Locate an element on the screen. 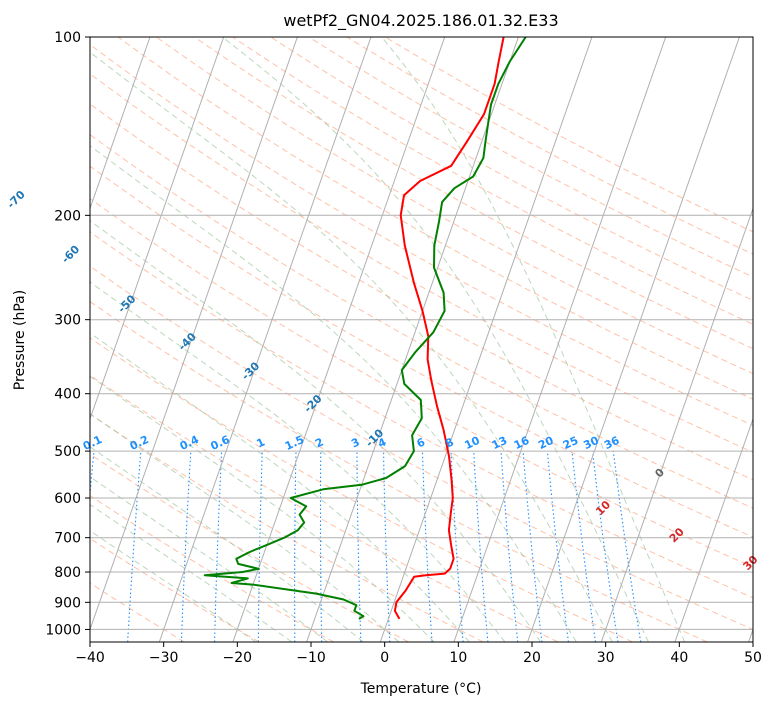  mixing-ratio-label: 1.5 is located at coordinates (294, 443).